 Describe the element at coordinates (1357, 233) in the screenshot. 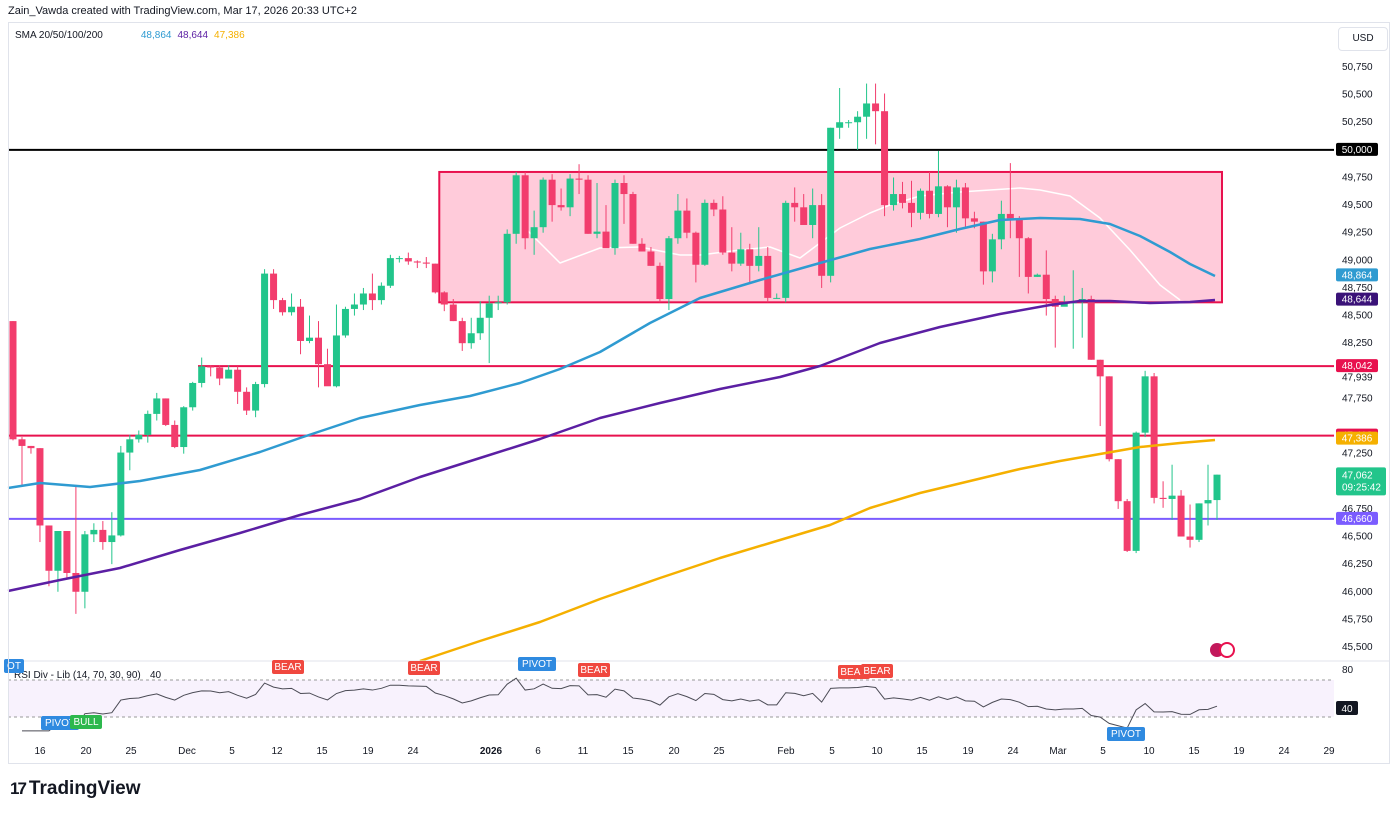

I see `y-tick-label: 49,250` at that location.